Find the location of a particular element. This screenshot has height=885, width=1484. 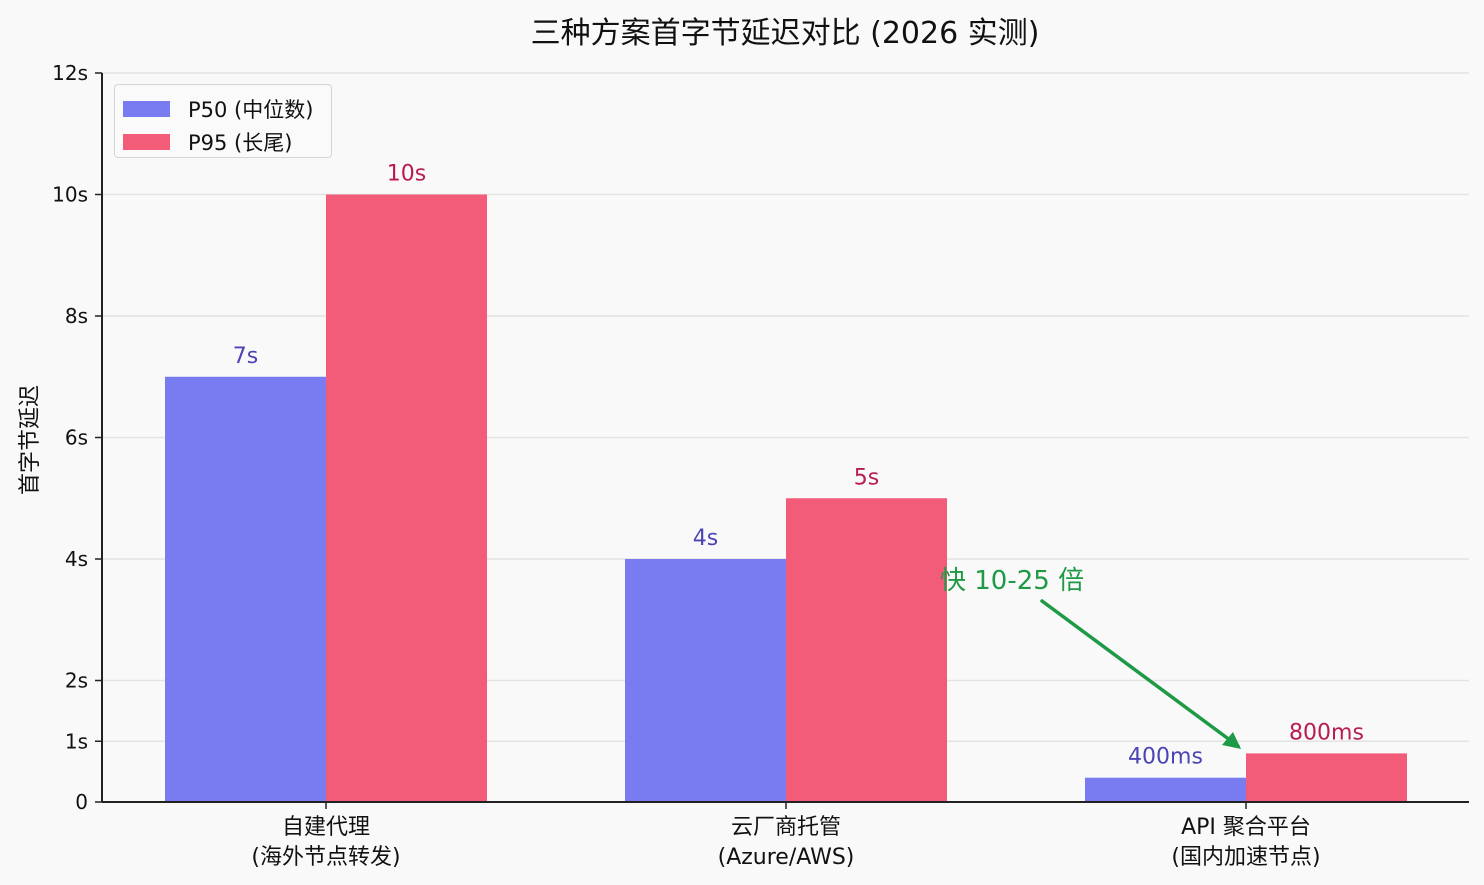

chart-title: 三种方案首字节延迟对比 (2026 实测) is located at coordinates (785, 33).